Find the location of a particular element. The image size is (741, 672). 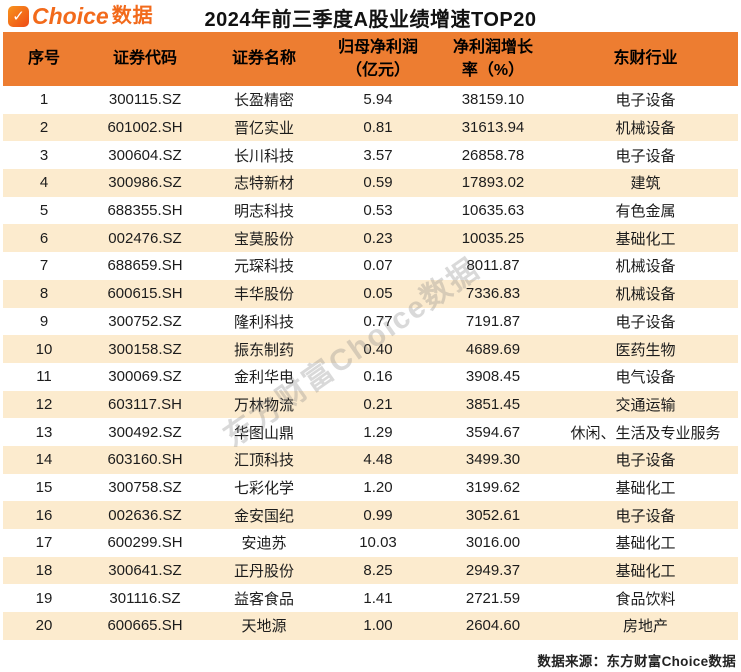

code-cell: 300641.SZ is located at coordinates (145, 571).